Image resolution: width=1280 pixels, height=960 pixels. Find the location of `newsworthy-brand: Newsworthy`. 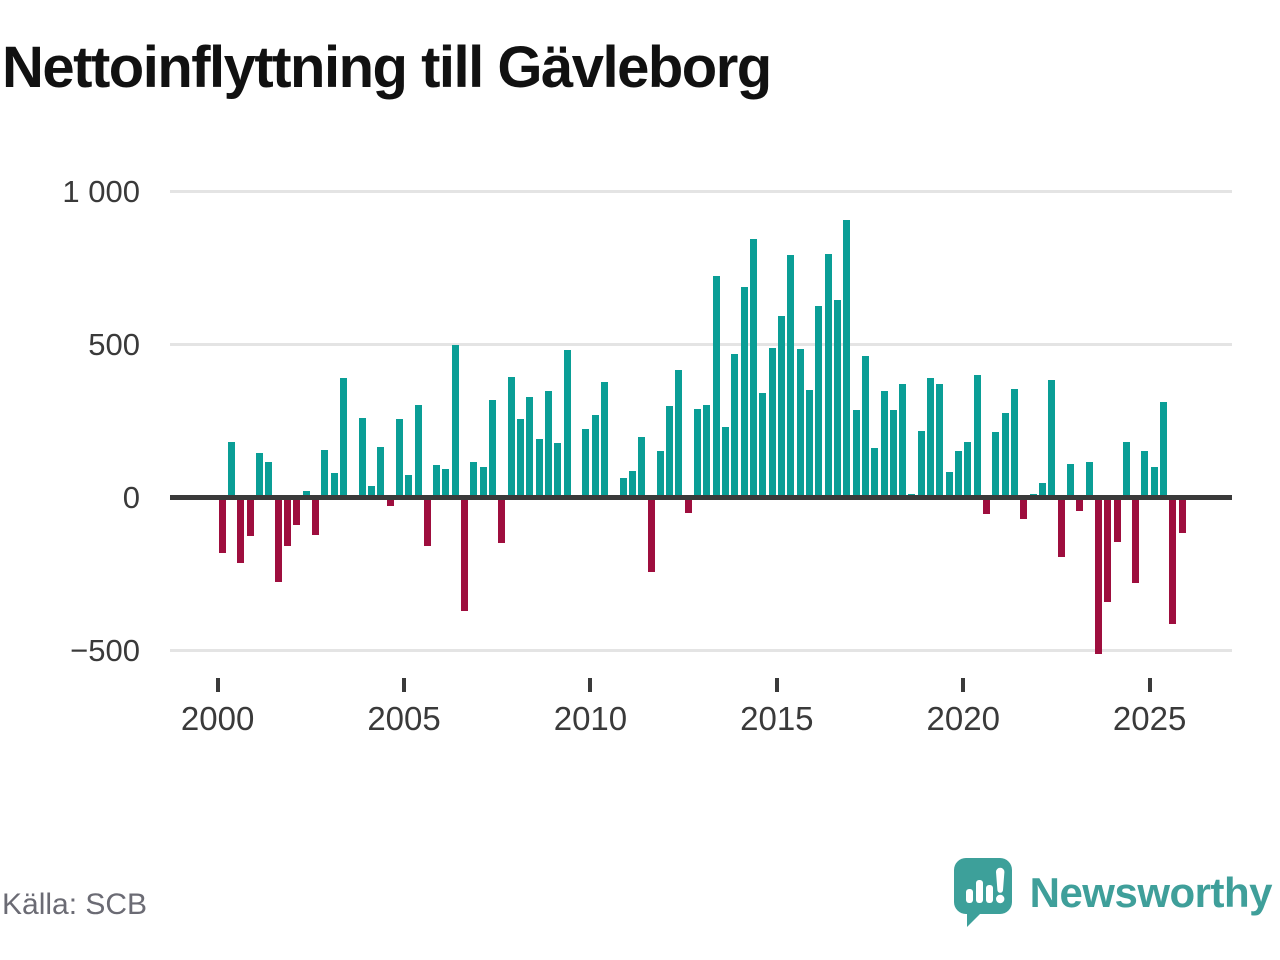

newsworthy-brand: Newsworthy is located at coordinates (1113, 893).